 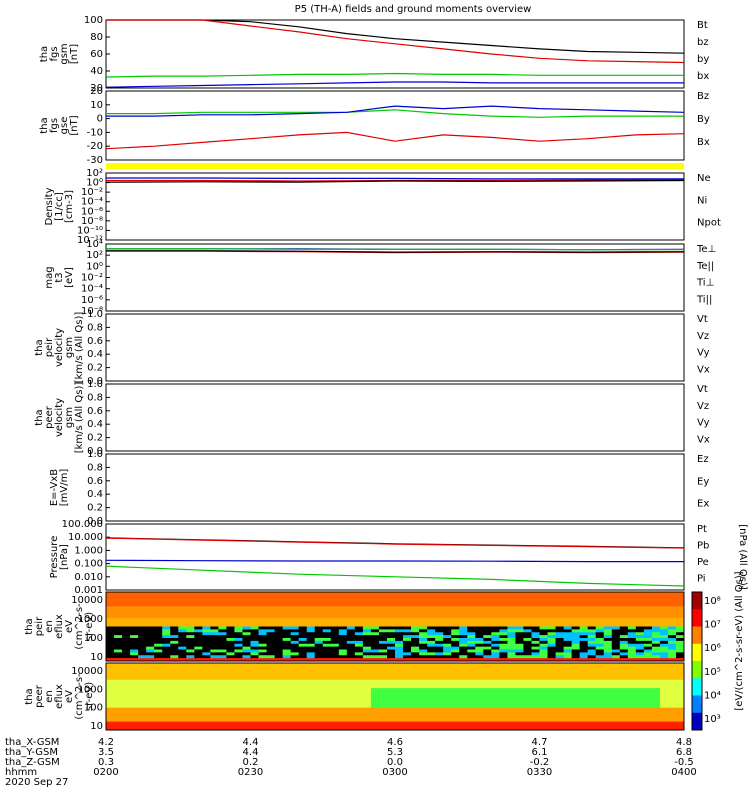 I want to click on y-tick-label: 0.0, so click(x=95, y=451).